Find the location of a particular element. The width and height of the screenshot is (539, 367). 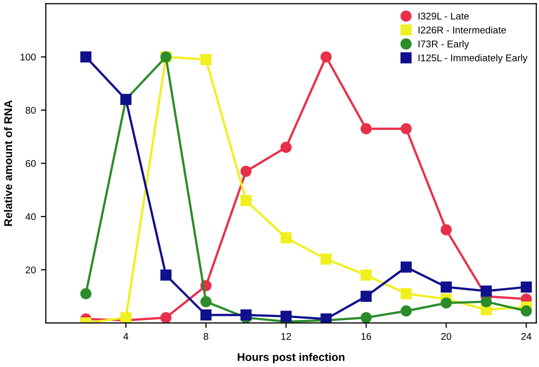

y-tick-label: 40 is located at coordinates (31, 216).